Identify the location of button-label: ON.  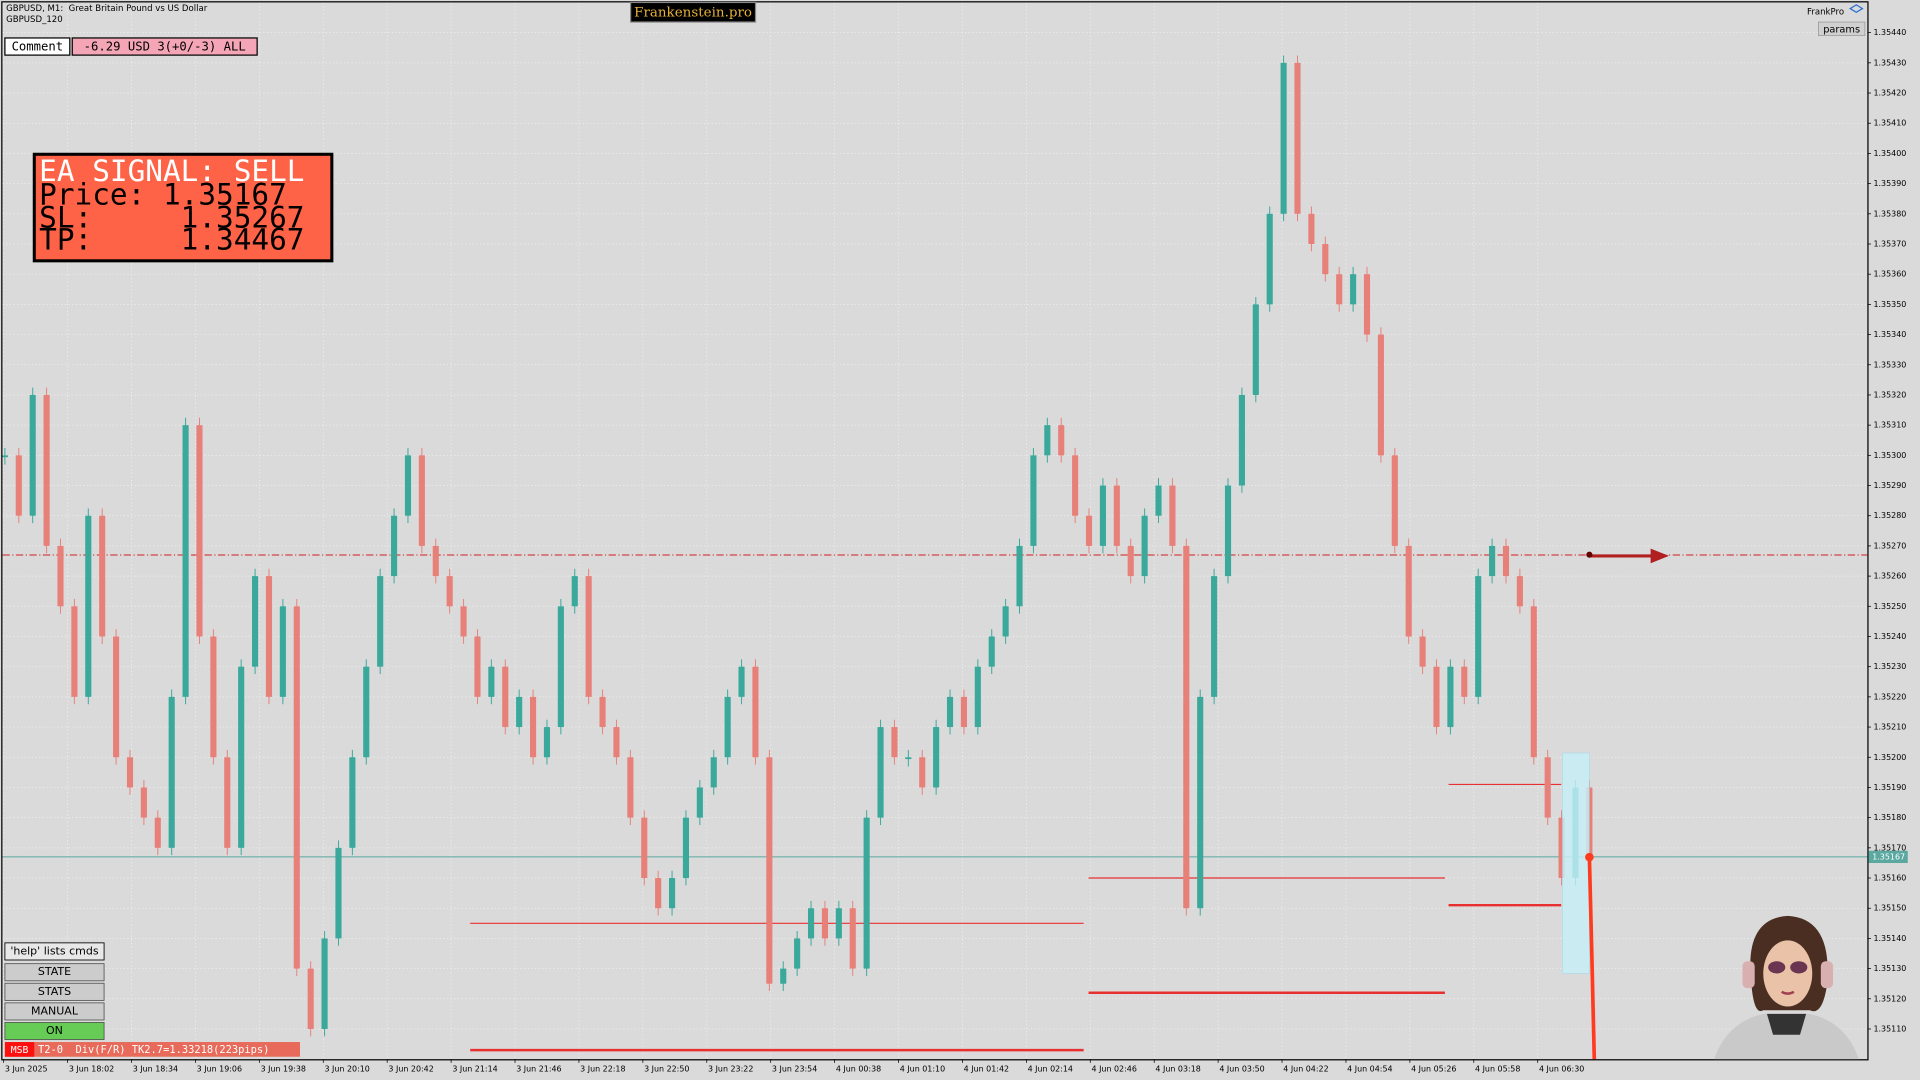
(54, 1030).